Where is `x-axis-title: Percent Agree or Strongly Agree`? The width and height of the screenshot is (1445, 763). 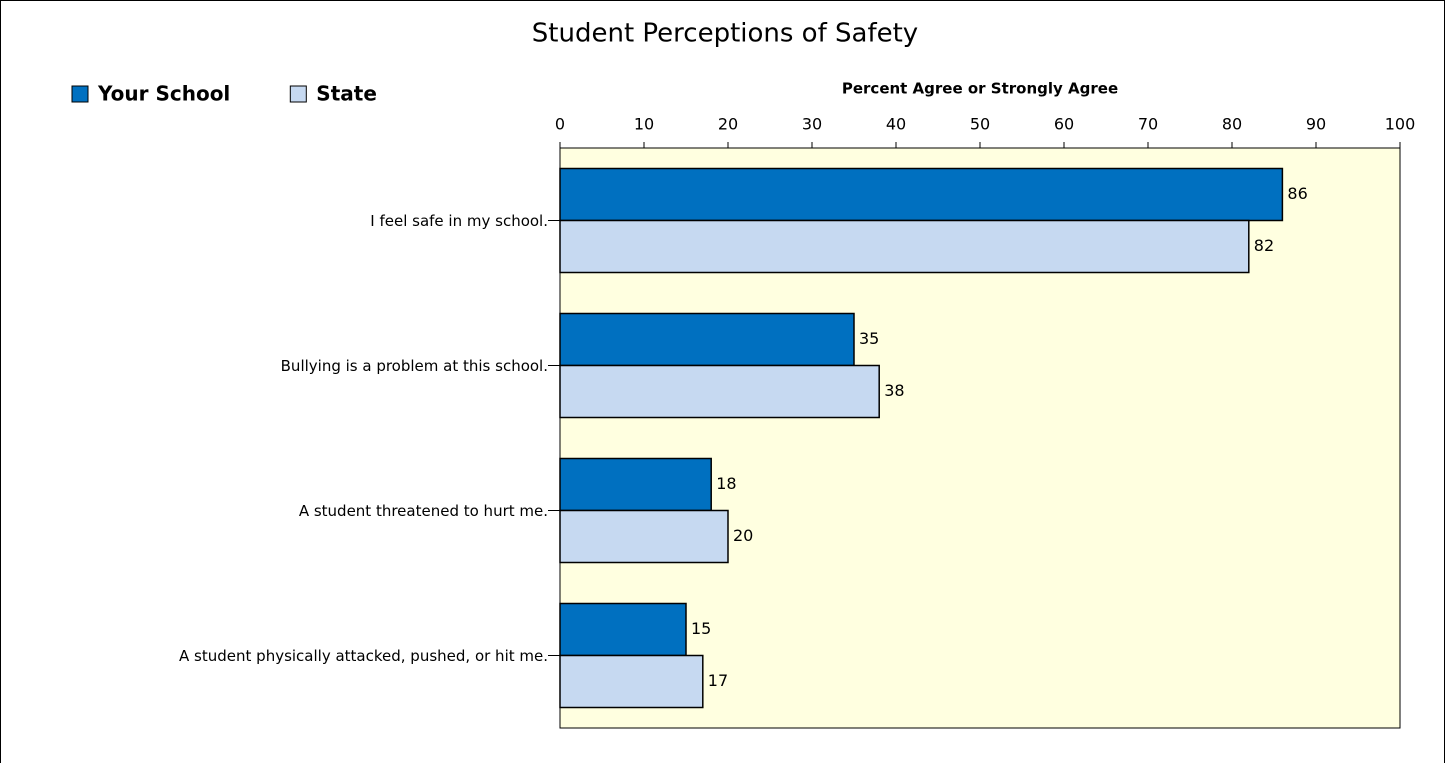 x-axis-title: Percent Agree or Strongly Agree is located at coordinates (980, 89).